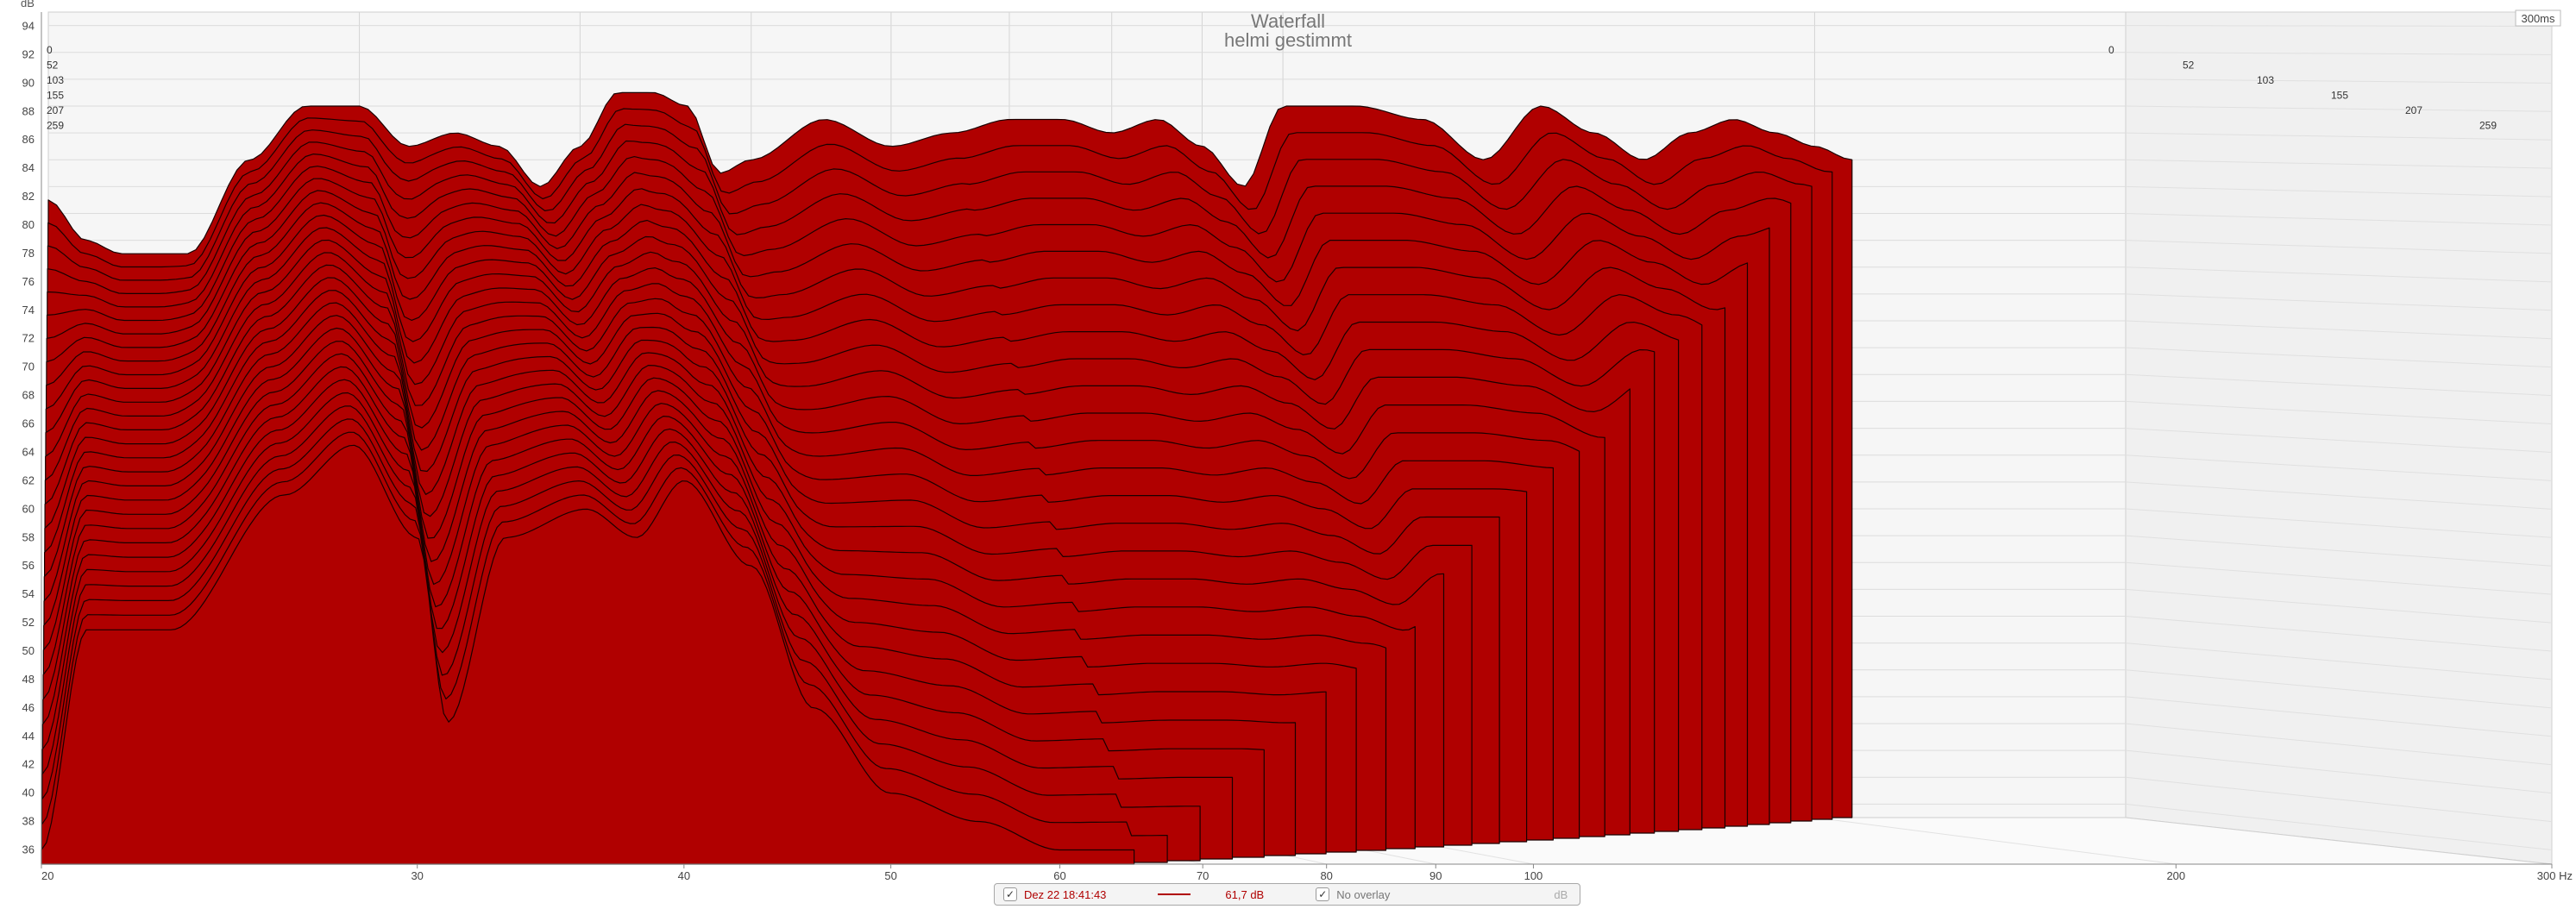 The height and width of the screenshot is (909, 2576). I want to click on time-label-left: 103, so click(55, 80).